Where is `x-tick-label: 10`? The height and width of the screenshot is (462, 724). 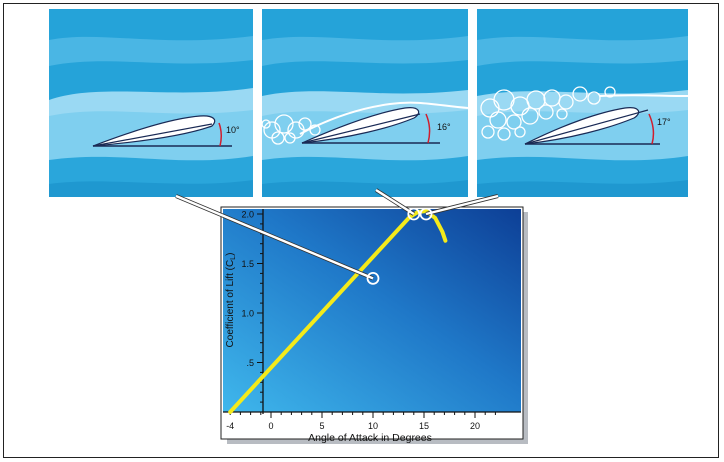 x-tick-label: 10 is located at coordinates (373, 426).